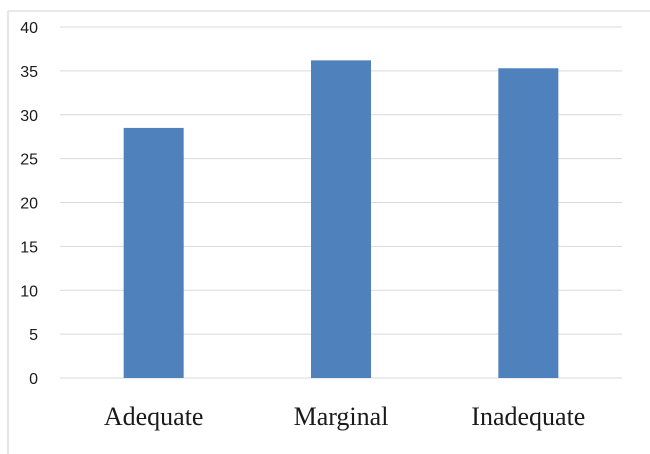 The image size is (650, 454). What do you see at coordinates (528, 223) in the screenshot?
I see `bar-inadequate` at bounding box center [528, 223].